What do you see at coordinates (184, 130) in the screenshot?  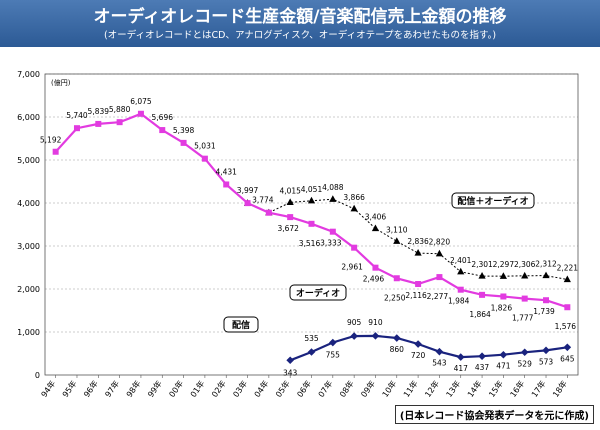 I see `data-label: 5,398` at bounding box center [184, 130].